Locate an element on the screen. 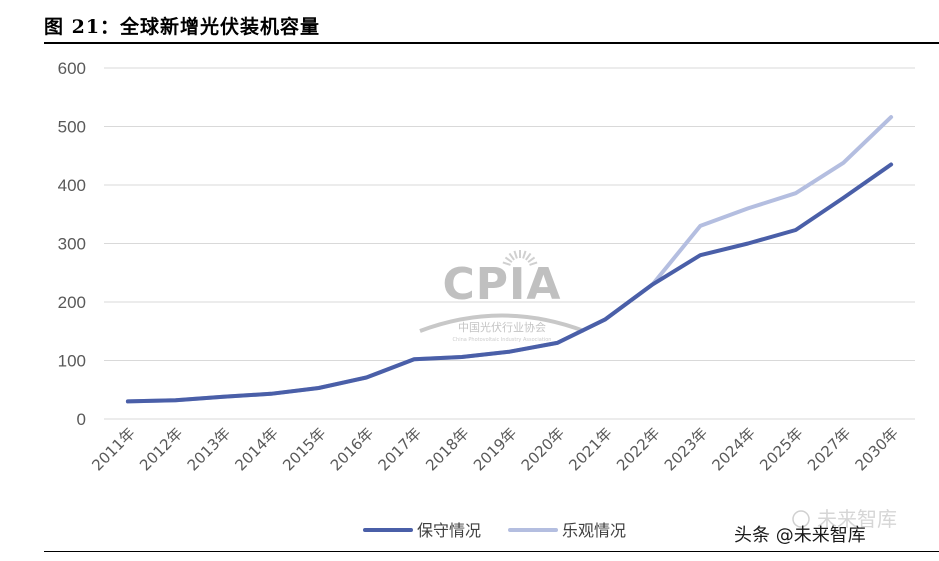  x-tick-label: 2011年 is located at coordinates (113, 449).